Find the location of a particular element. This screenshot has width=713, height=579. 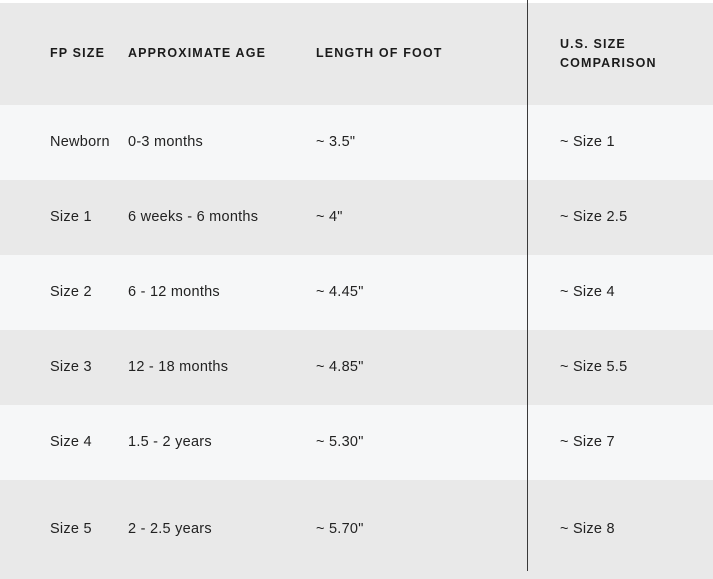

cell-us-size: ~ Size 4 is located at coordinates (587, 292).